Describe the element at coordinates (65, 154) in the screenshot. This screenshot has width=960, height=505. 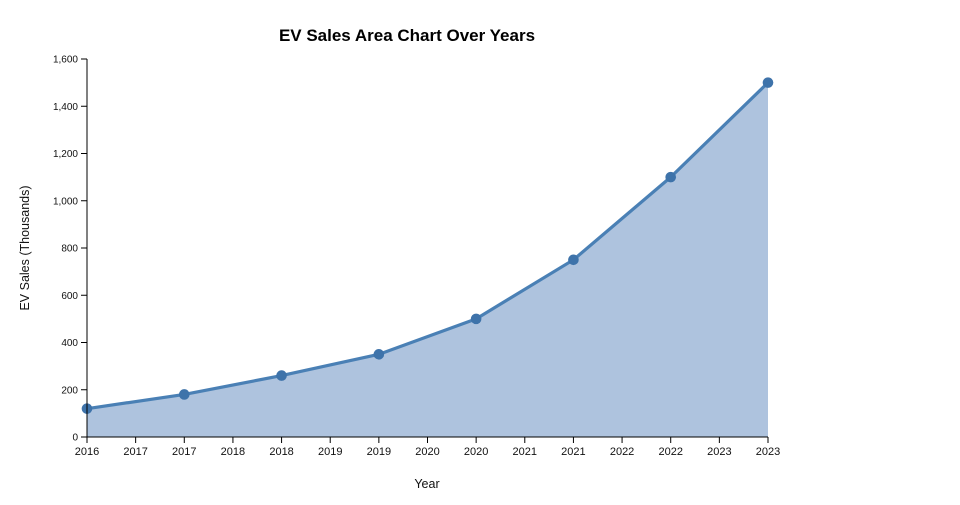
I see `y-tick-label: 1,200` at that location.